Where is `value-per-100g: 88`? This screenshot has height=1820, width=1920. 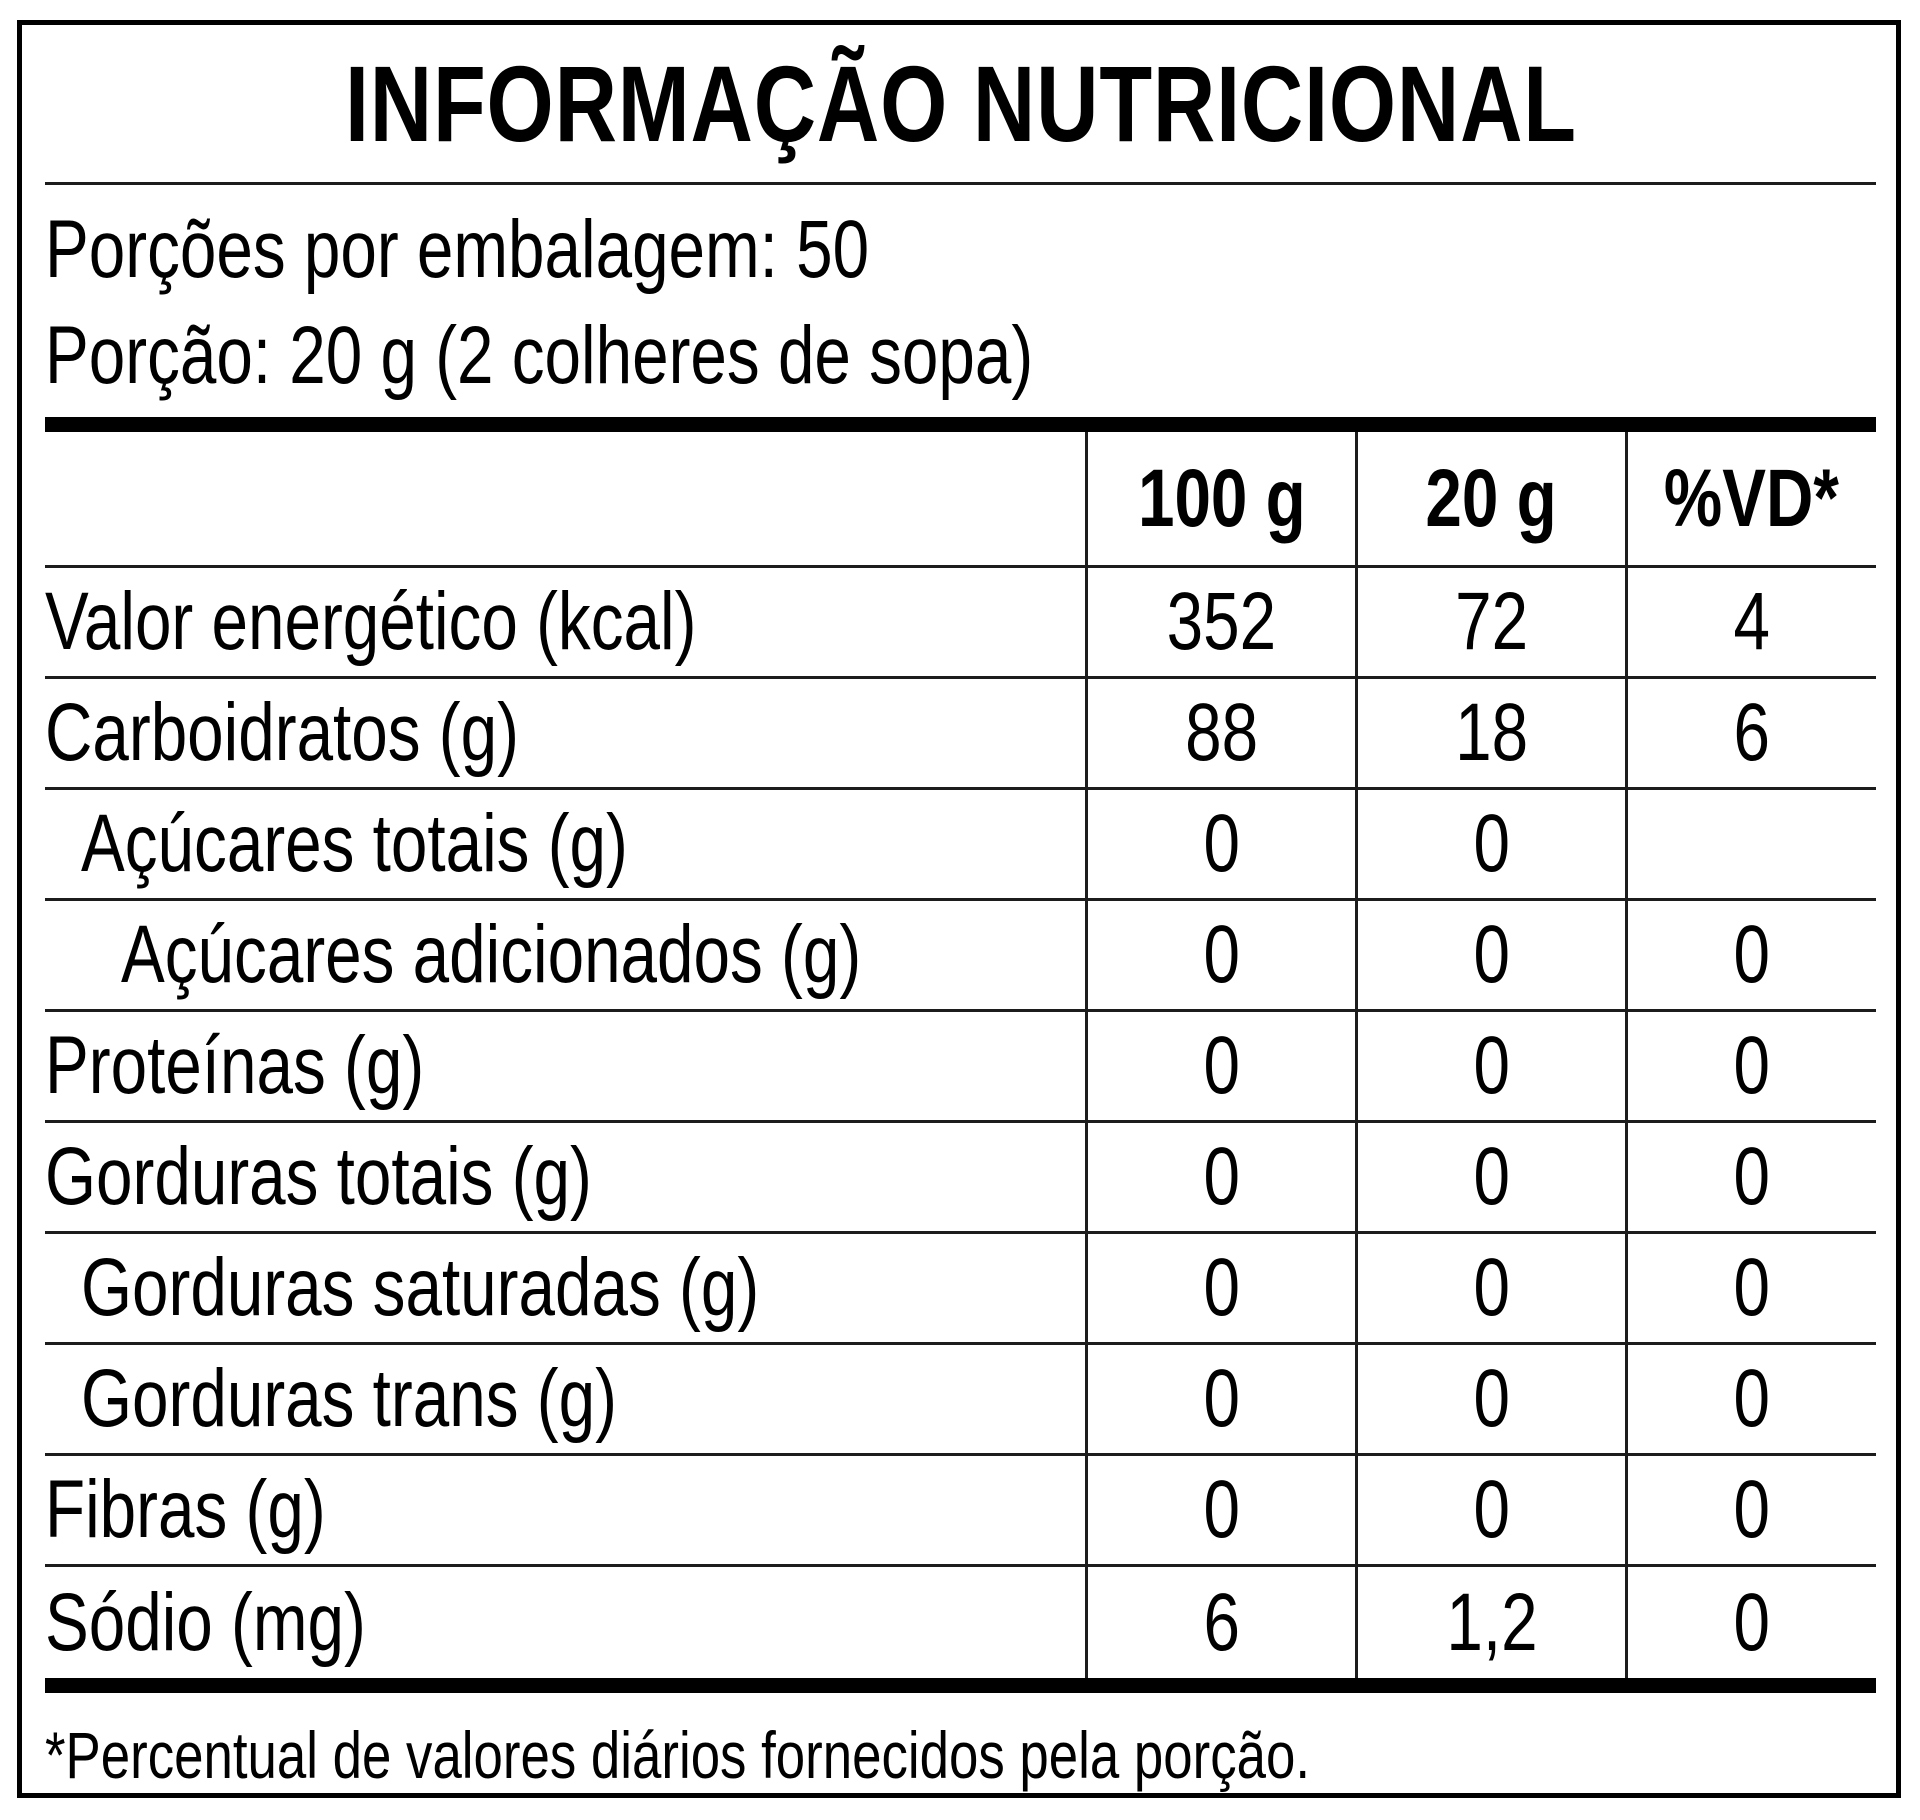 value-per-100g: 88 is located at coordinates (1220, 733).